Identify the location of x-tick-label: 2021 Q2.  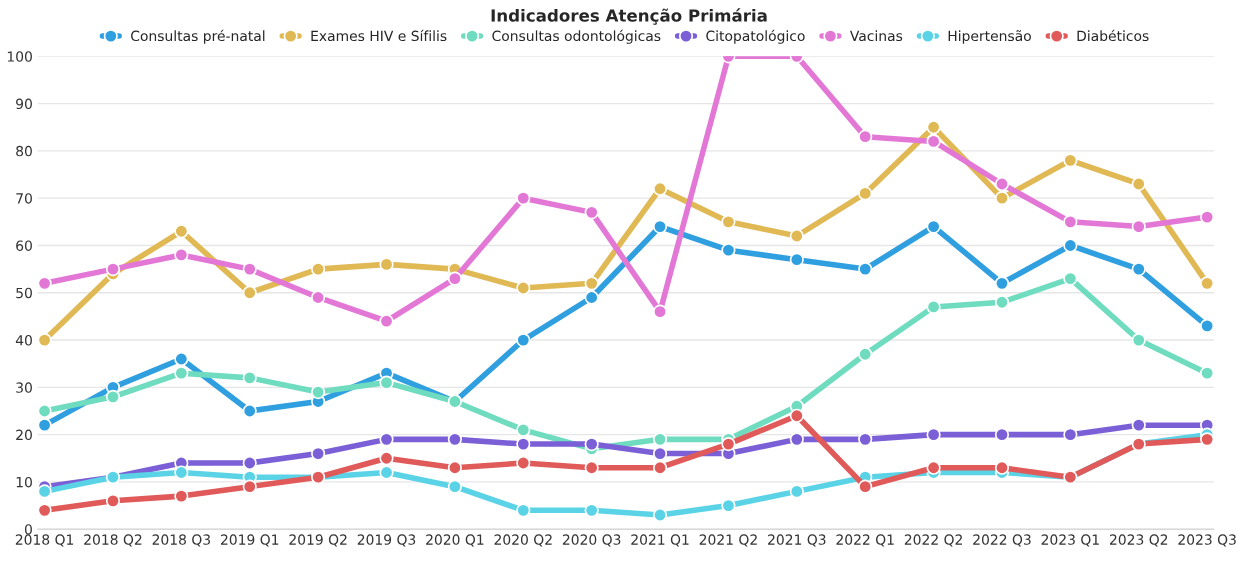
(728, 540).